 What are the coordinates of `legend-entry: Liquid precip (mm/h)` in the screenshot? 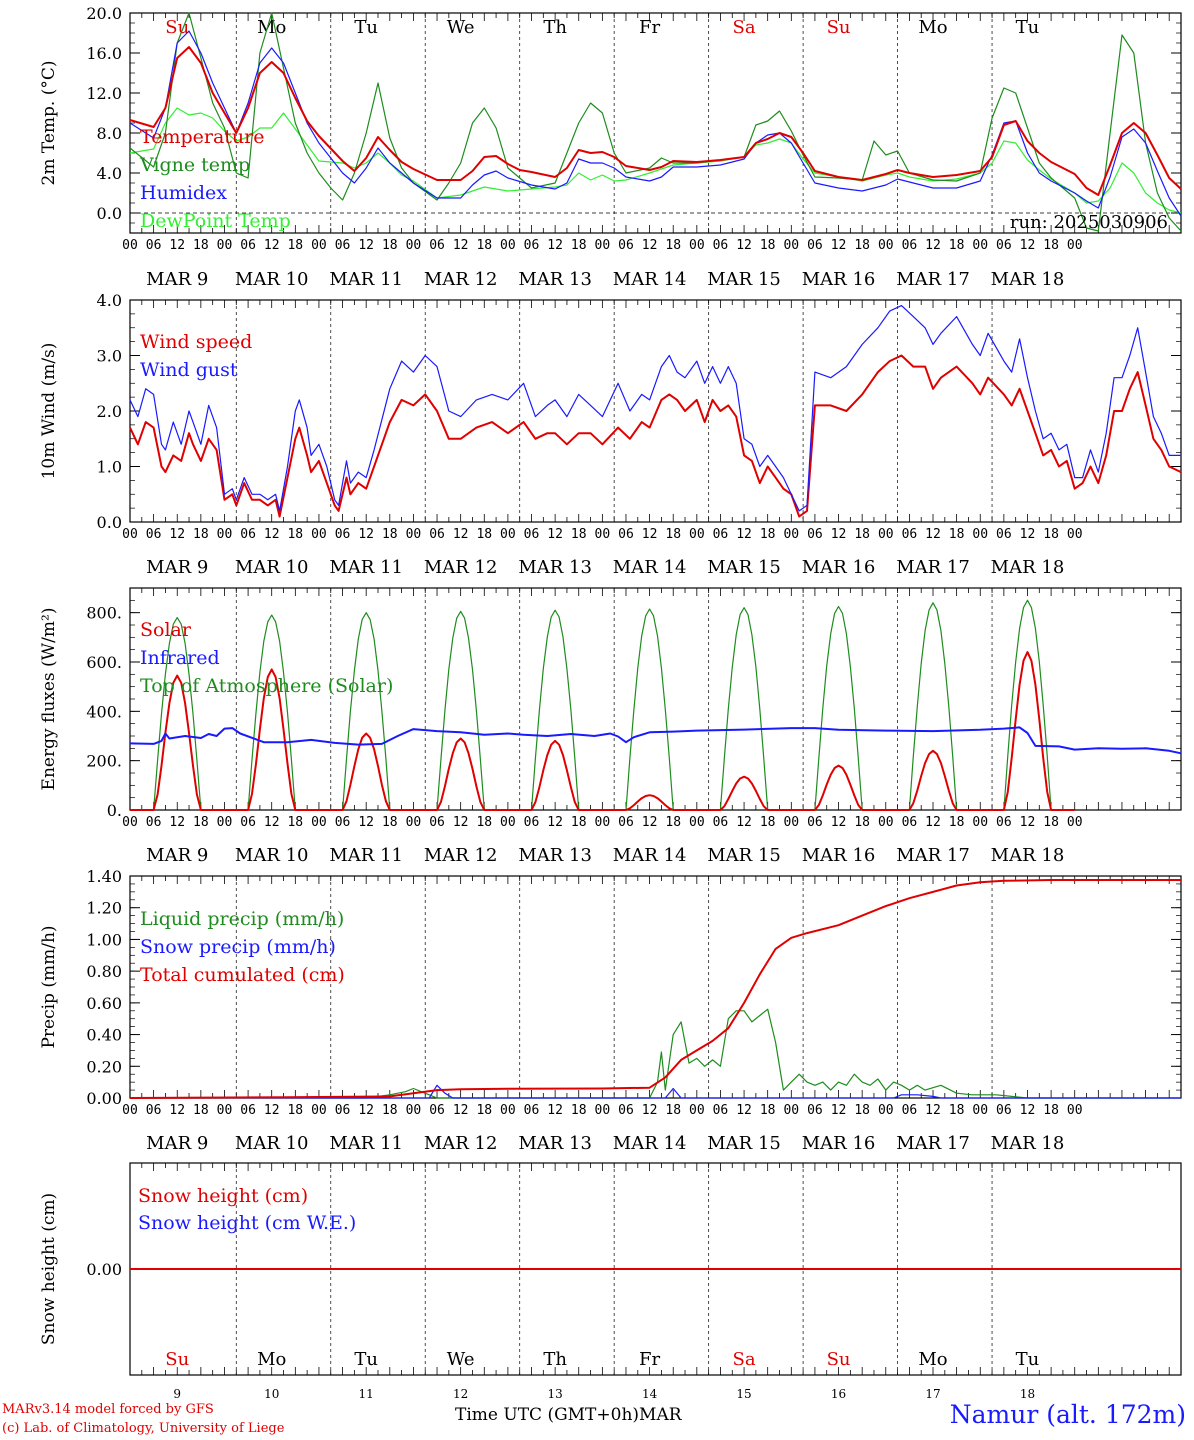 It's located at (242, 919).